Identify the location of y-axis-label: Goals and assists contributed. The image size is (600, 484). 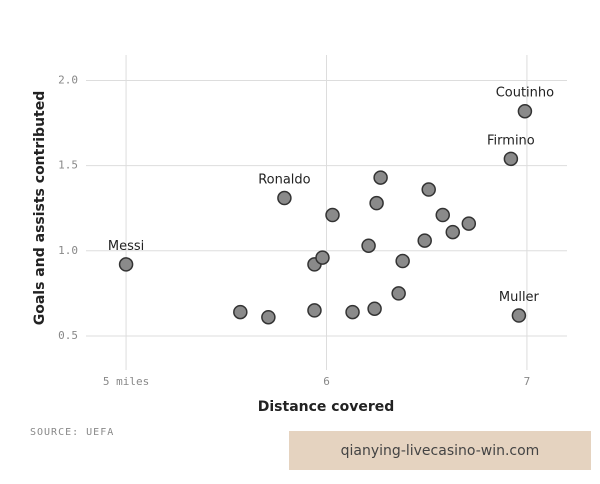
(40, 208).